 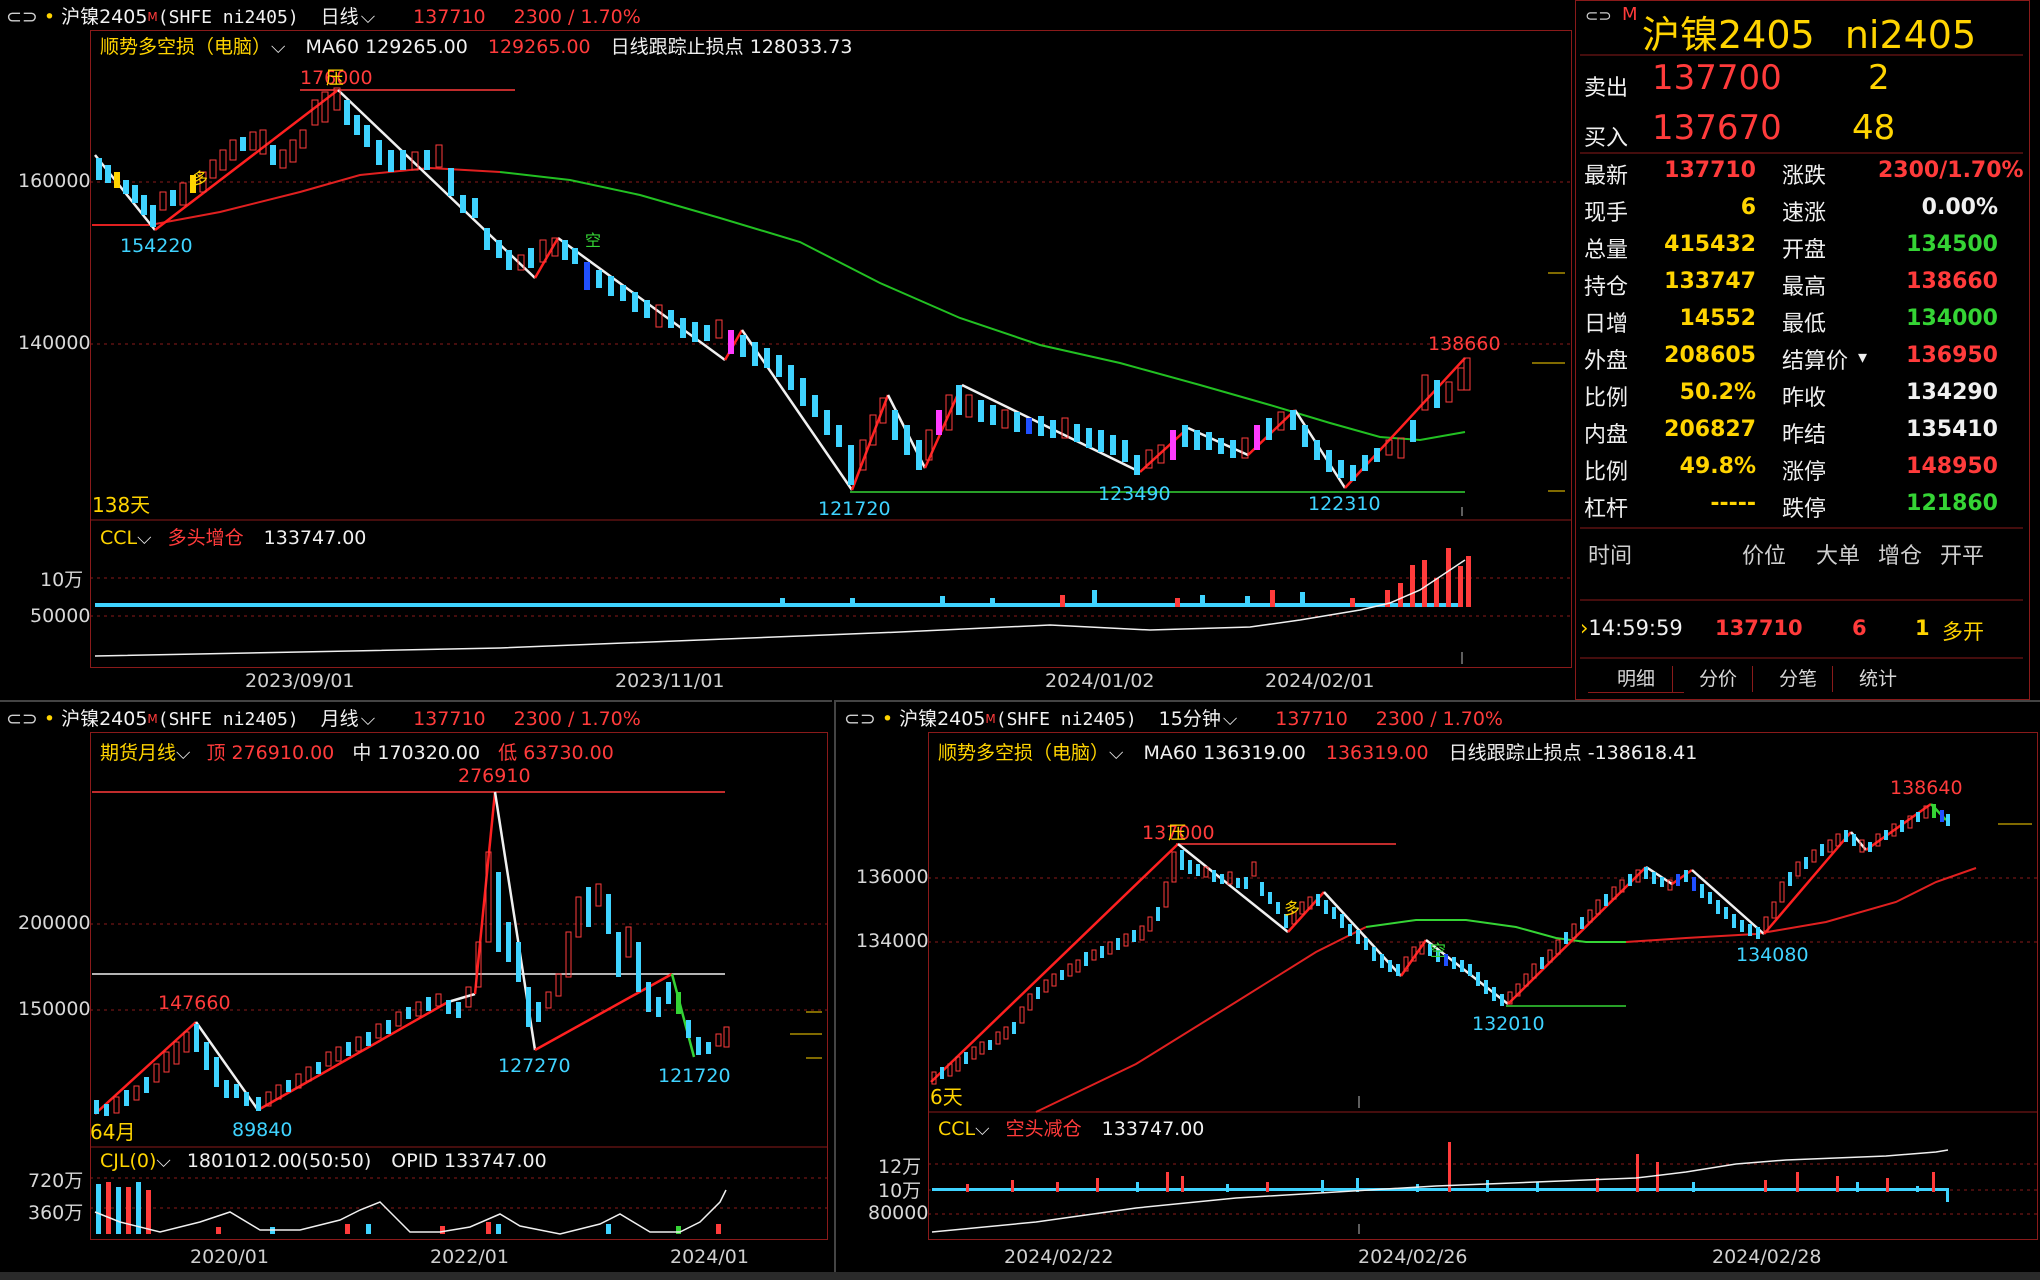 I want to click on low-label-1: 154220, so click(x=156, y=246).